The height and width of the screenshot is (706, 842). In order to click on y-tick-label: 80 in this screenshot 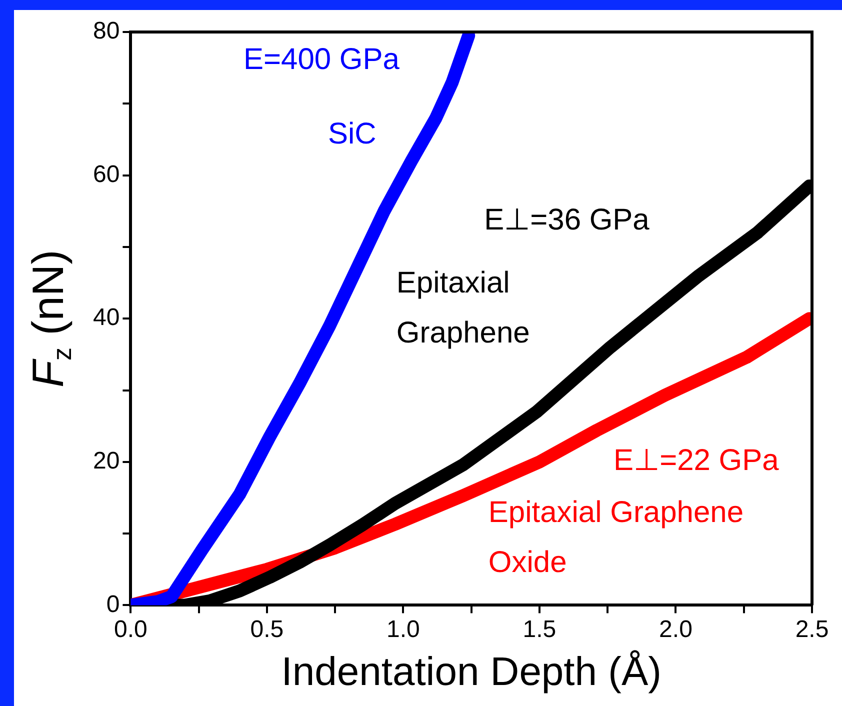, I will do `click(106, 31)`.